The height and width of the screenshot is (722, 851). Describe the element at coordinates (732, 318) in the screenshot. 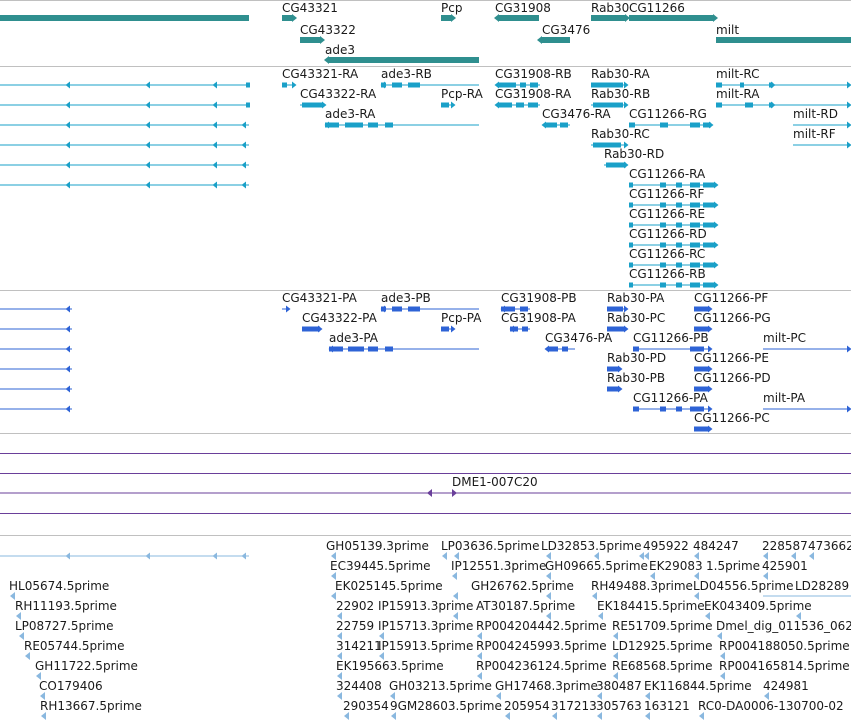

I see `protein-label: CG11266-PG` at that location.